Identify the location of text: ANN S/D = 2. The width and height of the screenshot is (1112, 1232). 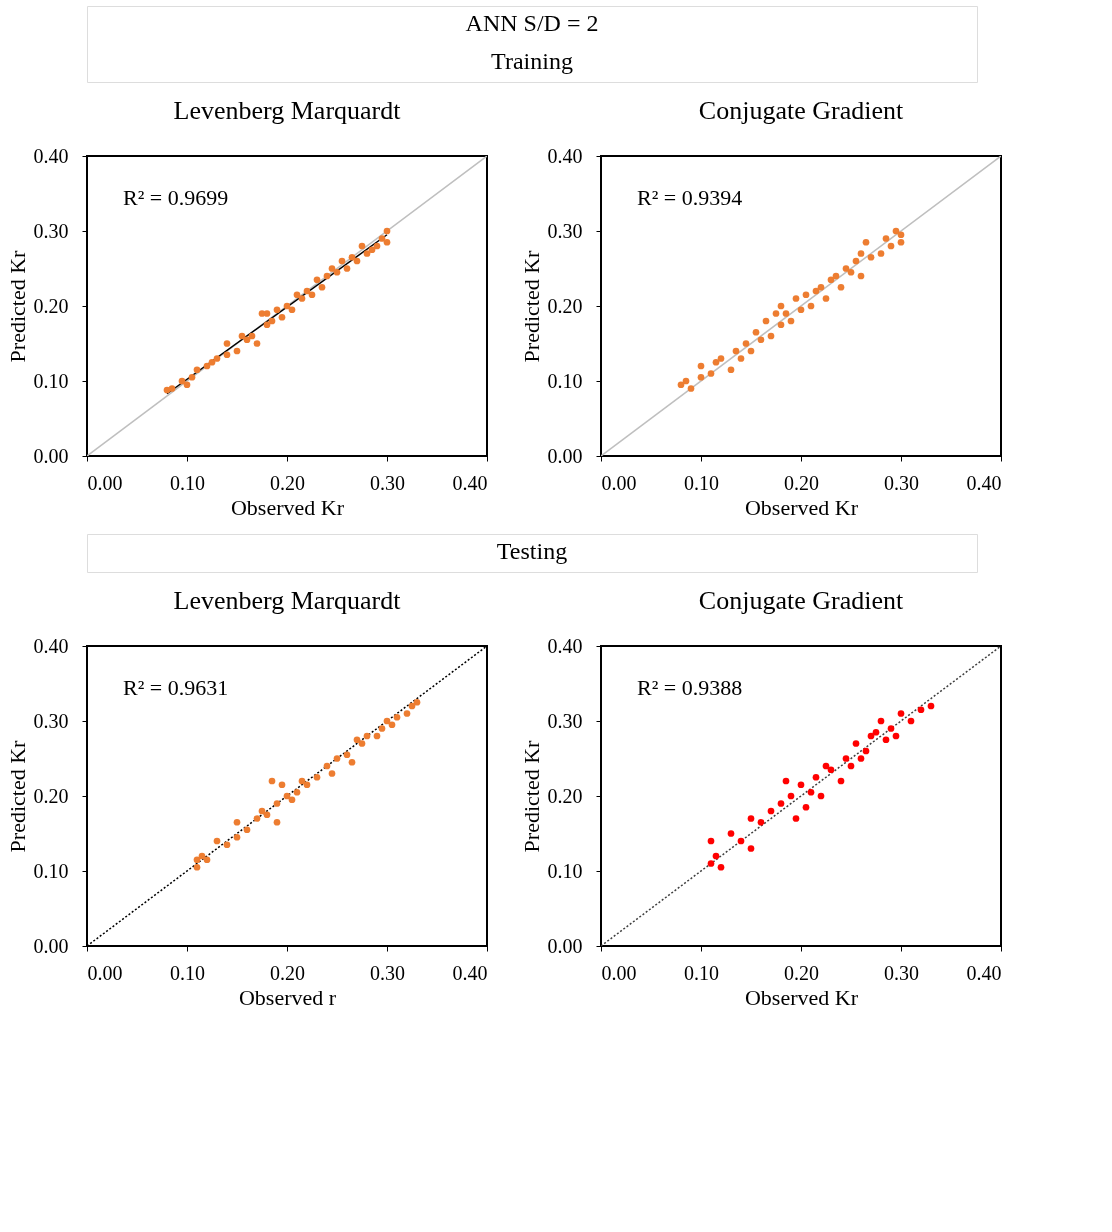
(532, 23).